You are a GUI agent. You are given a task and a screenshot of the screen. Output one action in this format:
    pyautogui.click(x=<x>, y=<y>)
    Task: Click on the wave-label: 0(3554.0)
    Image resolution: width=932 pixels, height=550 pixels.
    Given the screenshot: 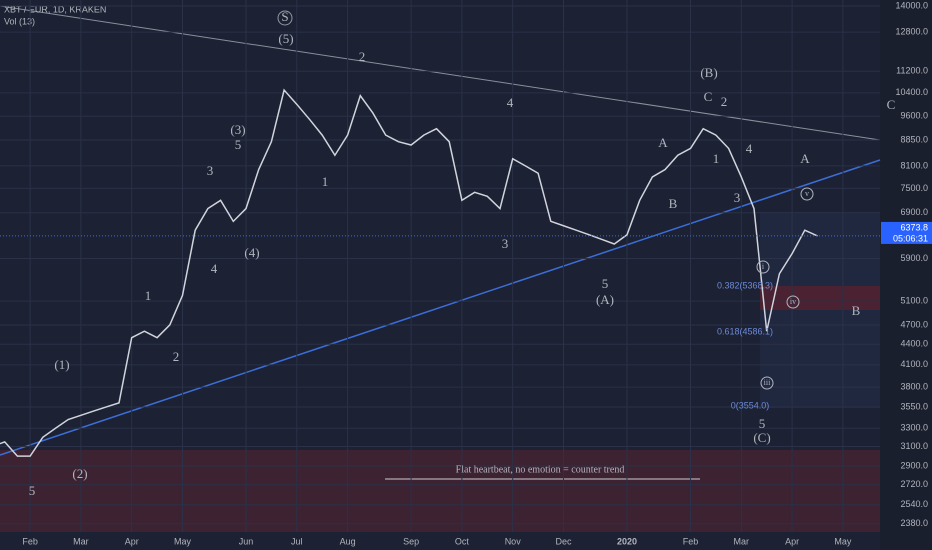 What is the action you would take?
    pyautogui.click(x=750, y=405)
    